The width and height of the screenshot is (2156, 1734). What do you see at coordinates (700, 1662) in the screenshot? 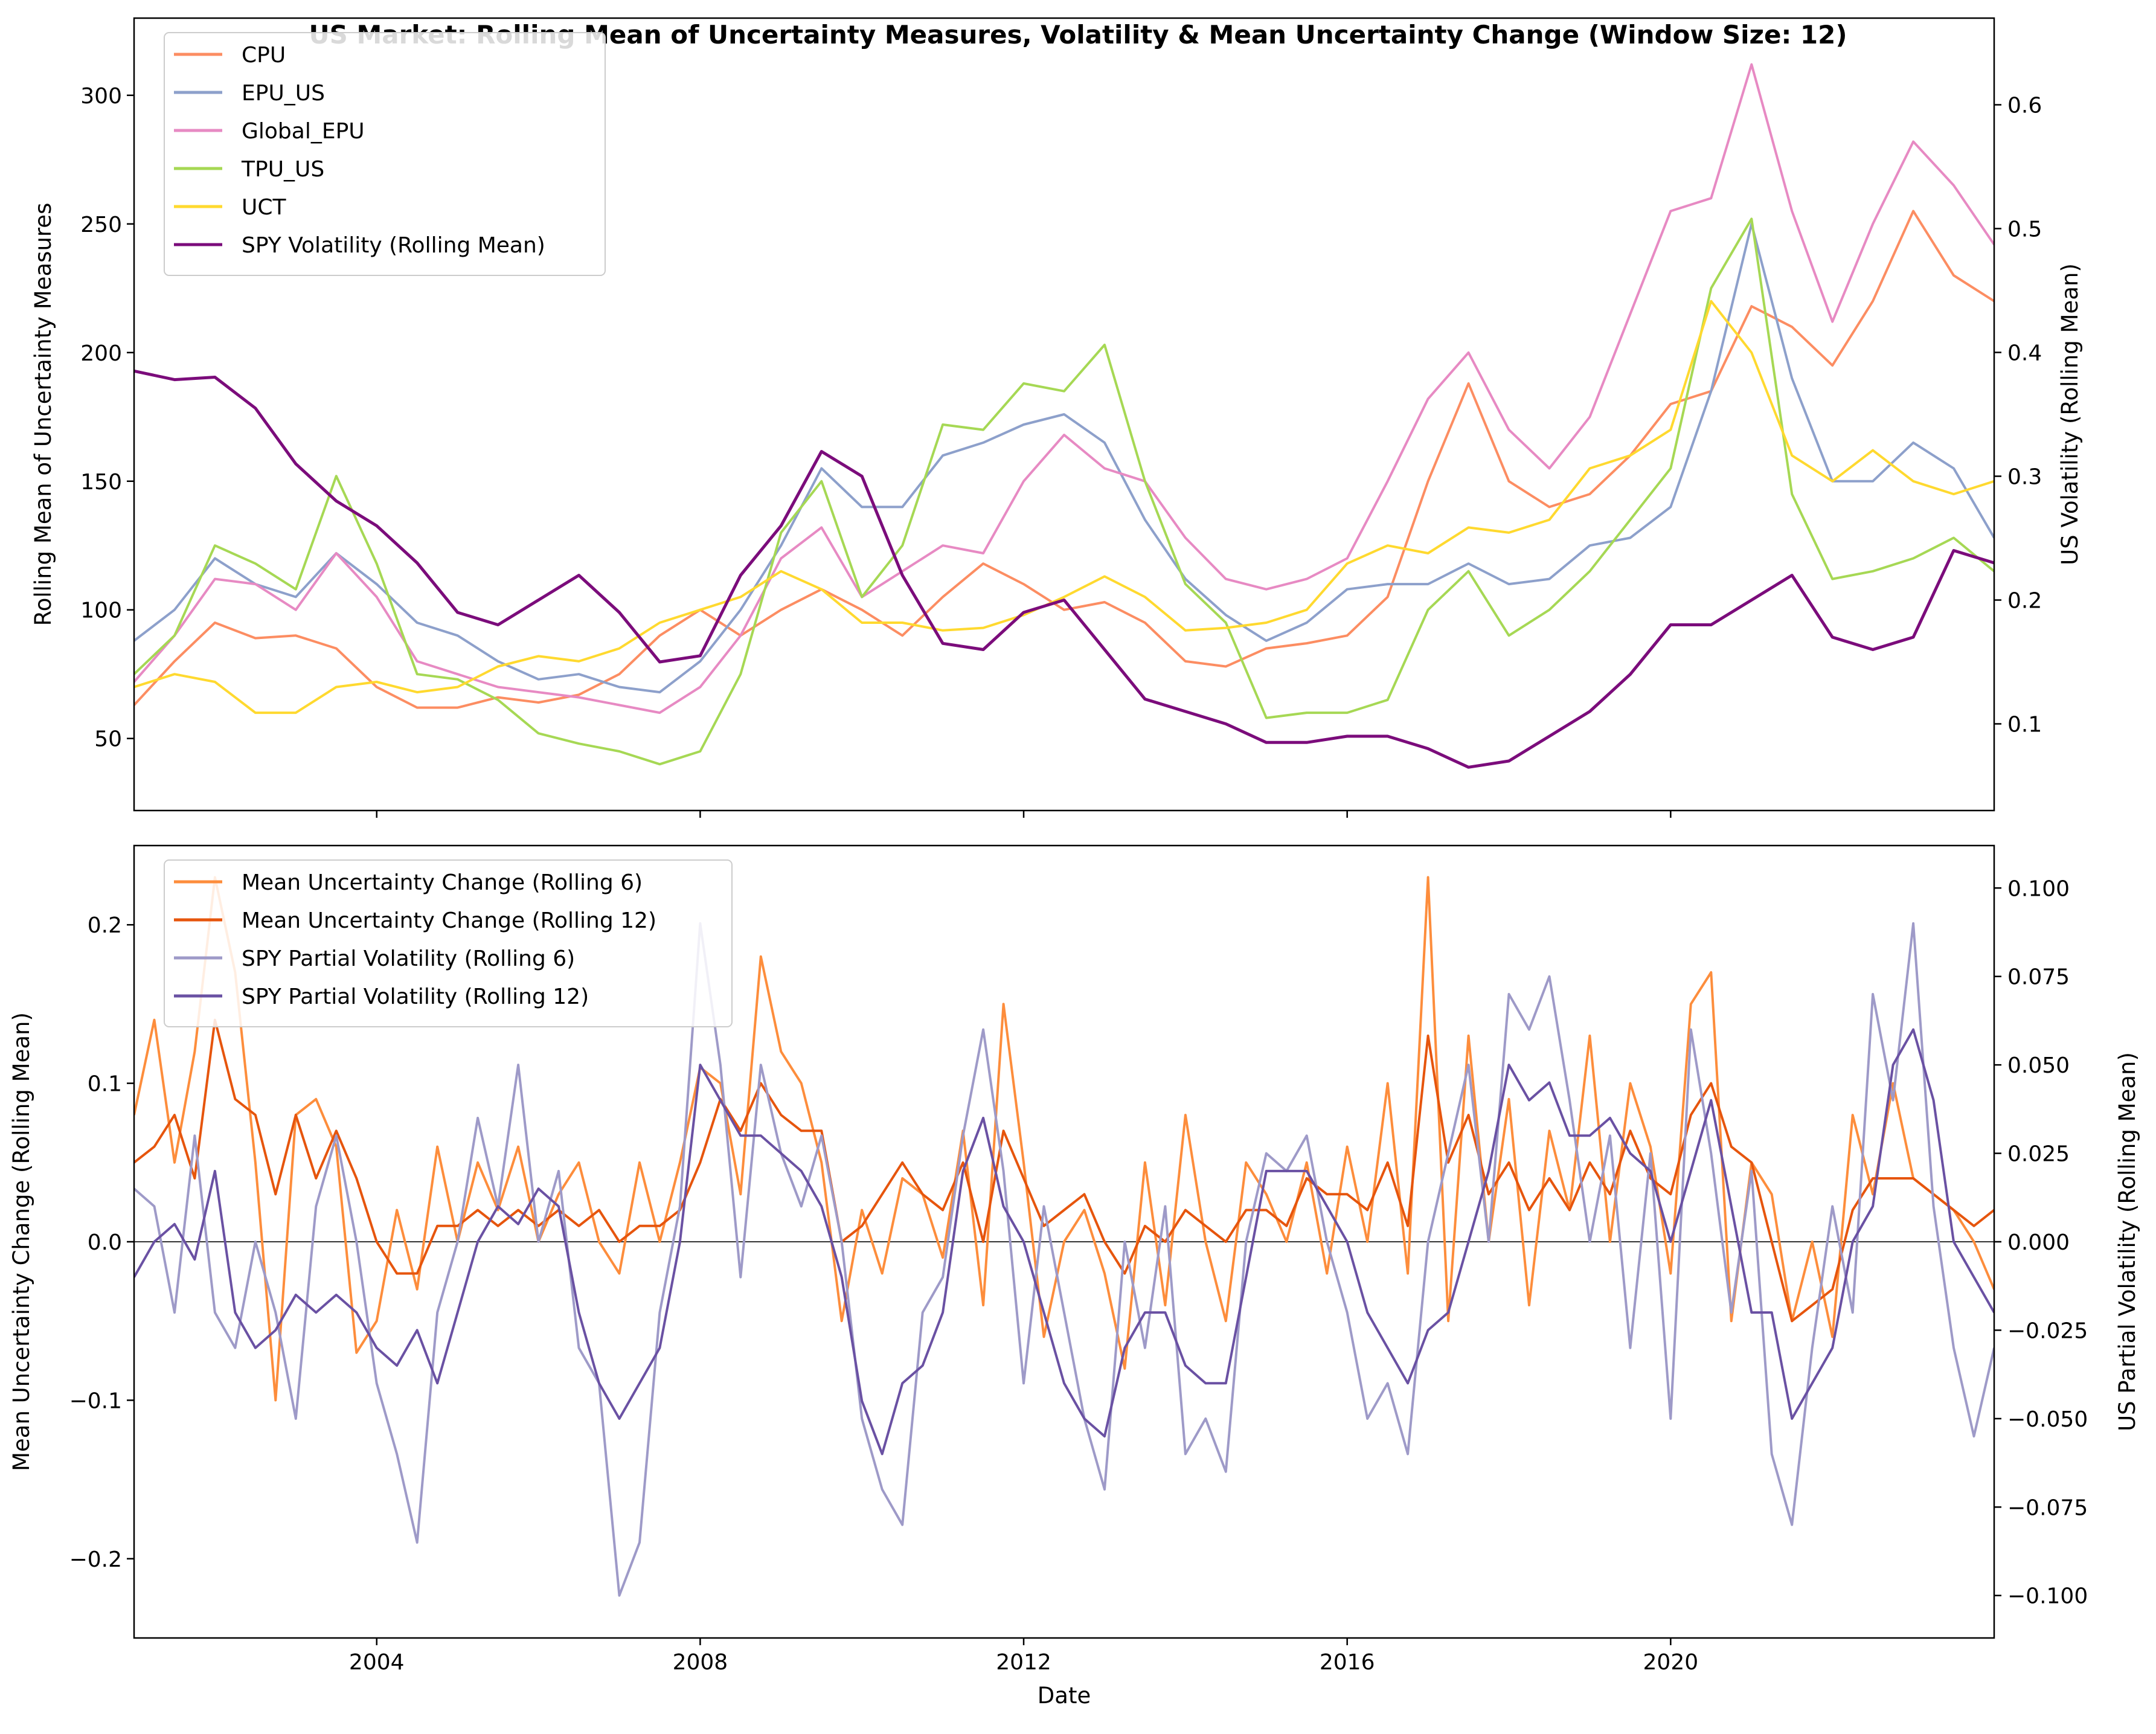
I see `bottom-x-tick-label: 2008` at bounding box center [700, 1662].